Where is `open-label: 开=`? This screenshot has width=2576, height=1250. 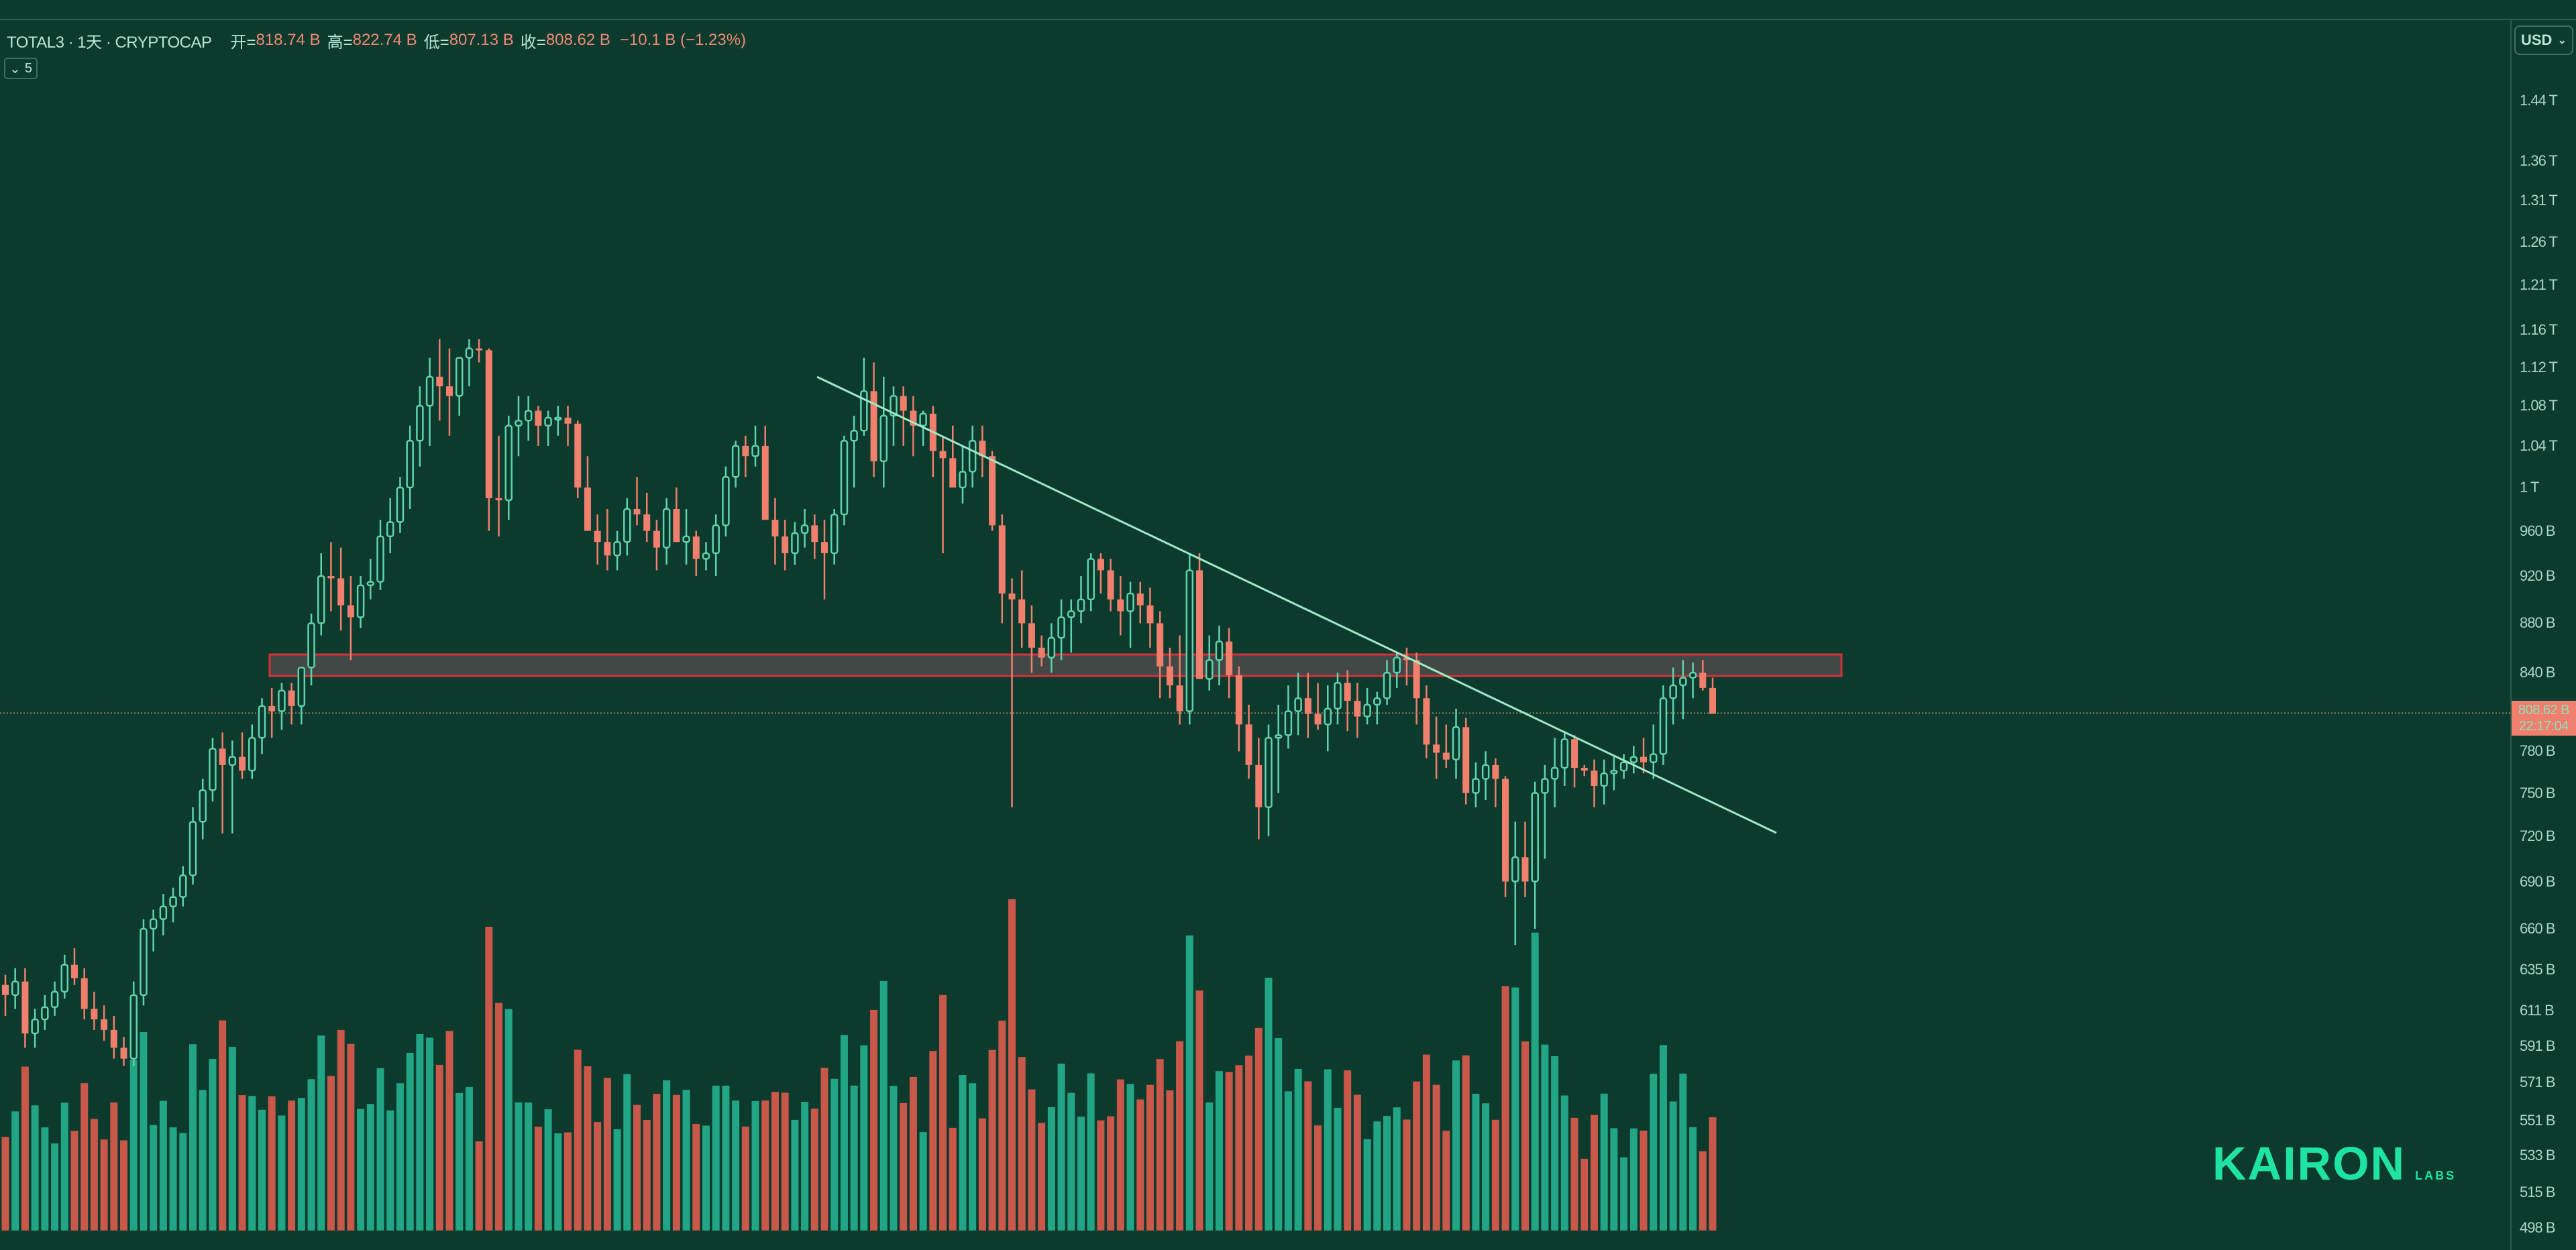
open-label: 开= is located at coordinates (243, 42).